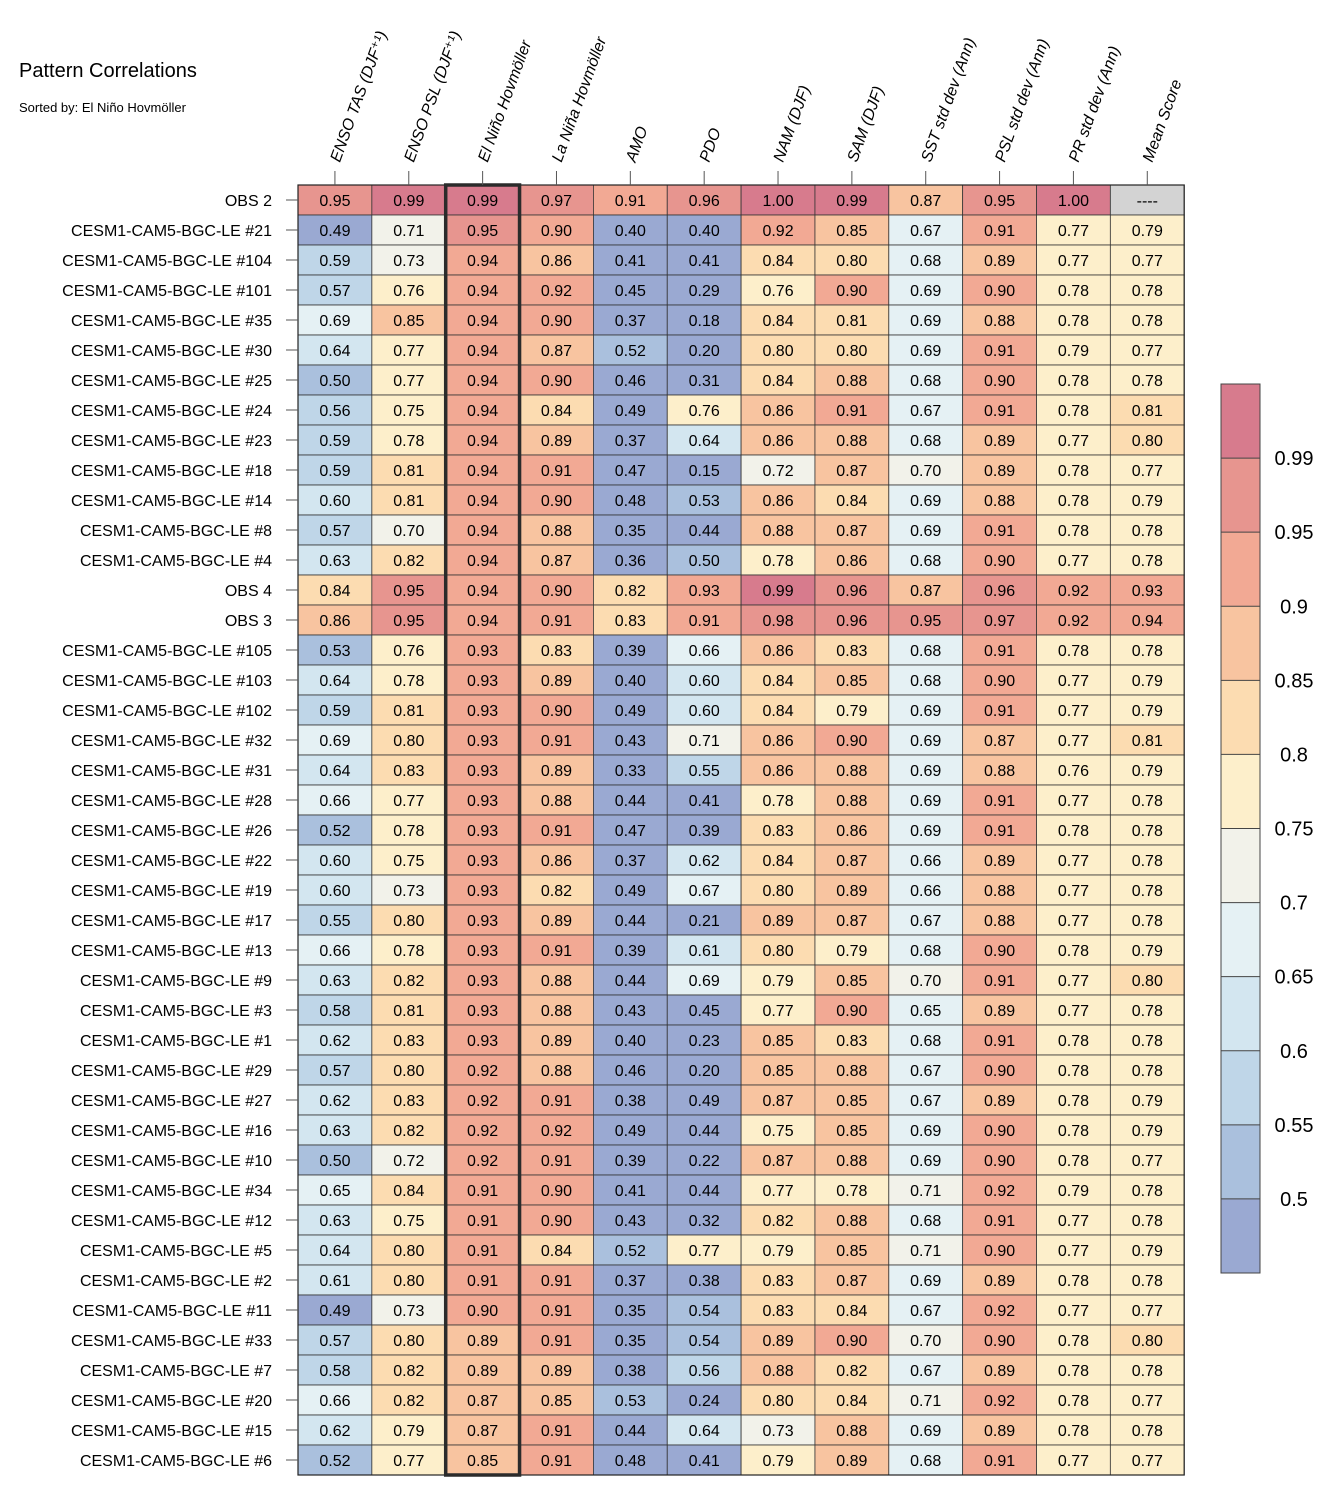  What do you see at coordinates (1073, 771) in the screenshot?
I see `cell-value-label: 0.76` at bounding box center [1073, 771].